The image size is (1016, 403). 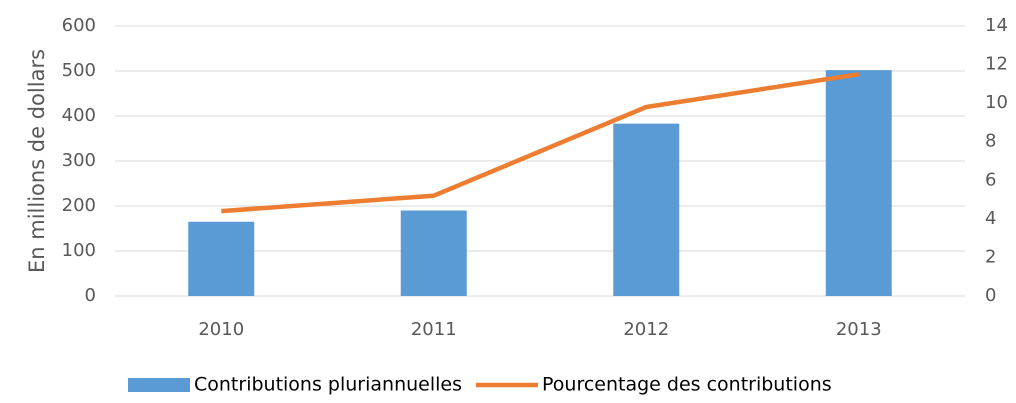 I want to click on y-tick-label: 400, so click(x=79, y=115).